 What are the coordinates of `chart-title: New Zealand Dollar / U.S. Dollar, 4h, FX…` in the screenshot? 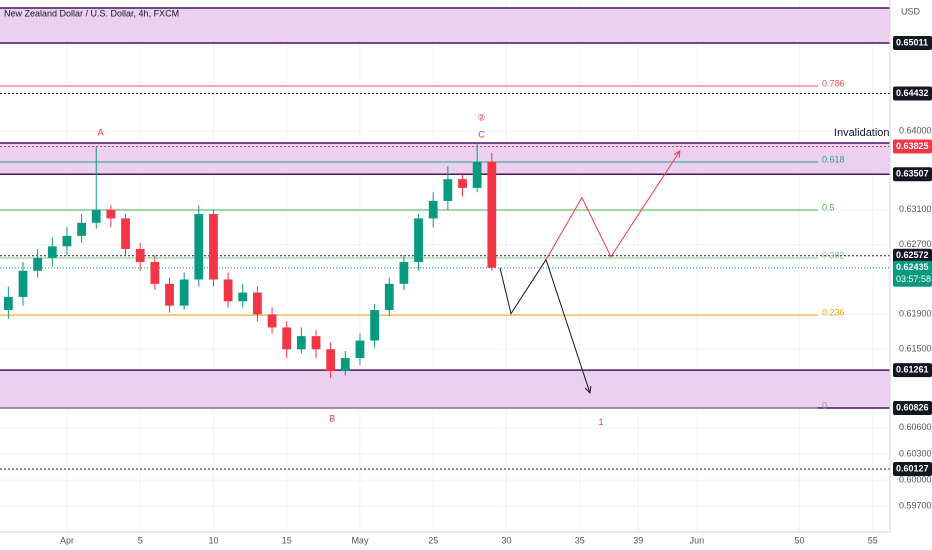 It's located at (91, 13).